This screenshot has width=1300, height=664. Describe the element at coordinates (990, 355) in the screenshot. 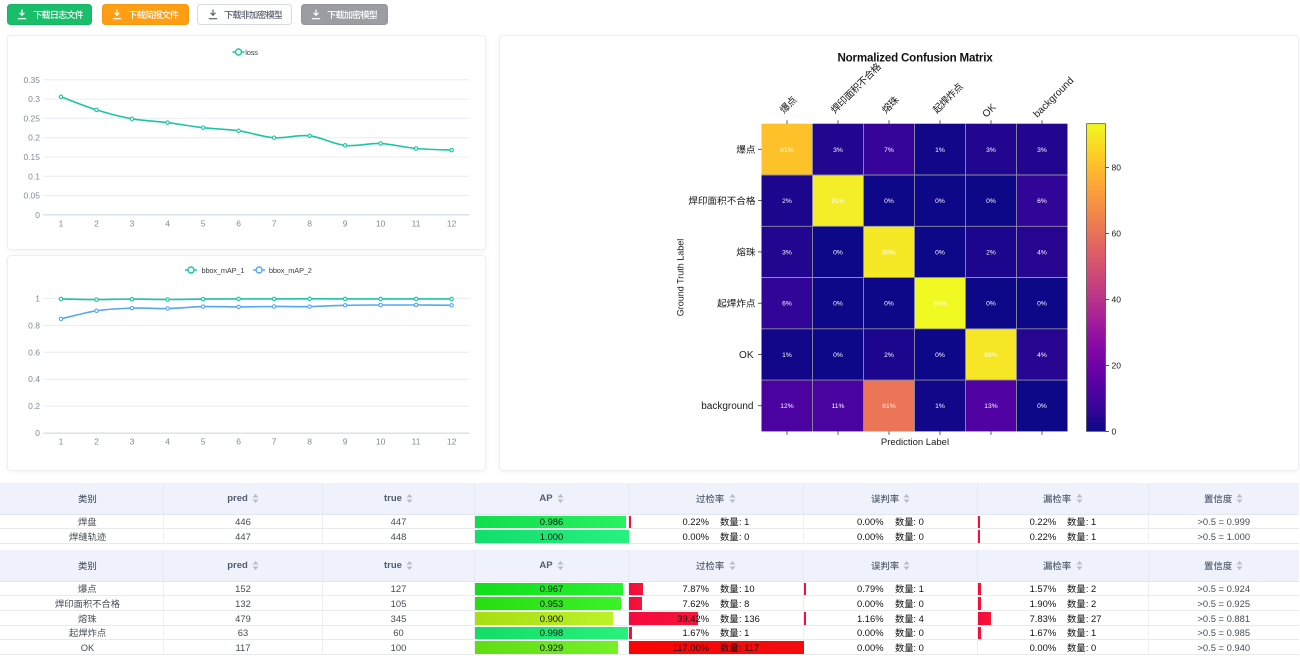

I see `svg-text: 89%` at that location.